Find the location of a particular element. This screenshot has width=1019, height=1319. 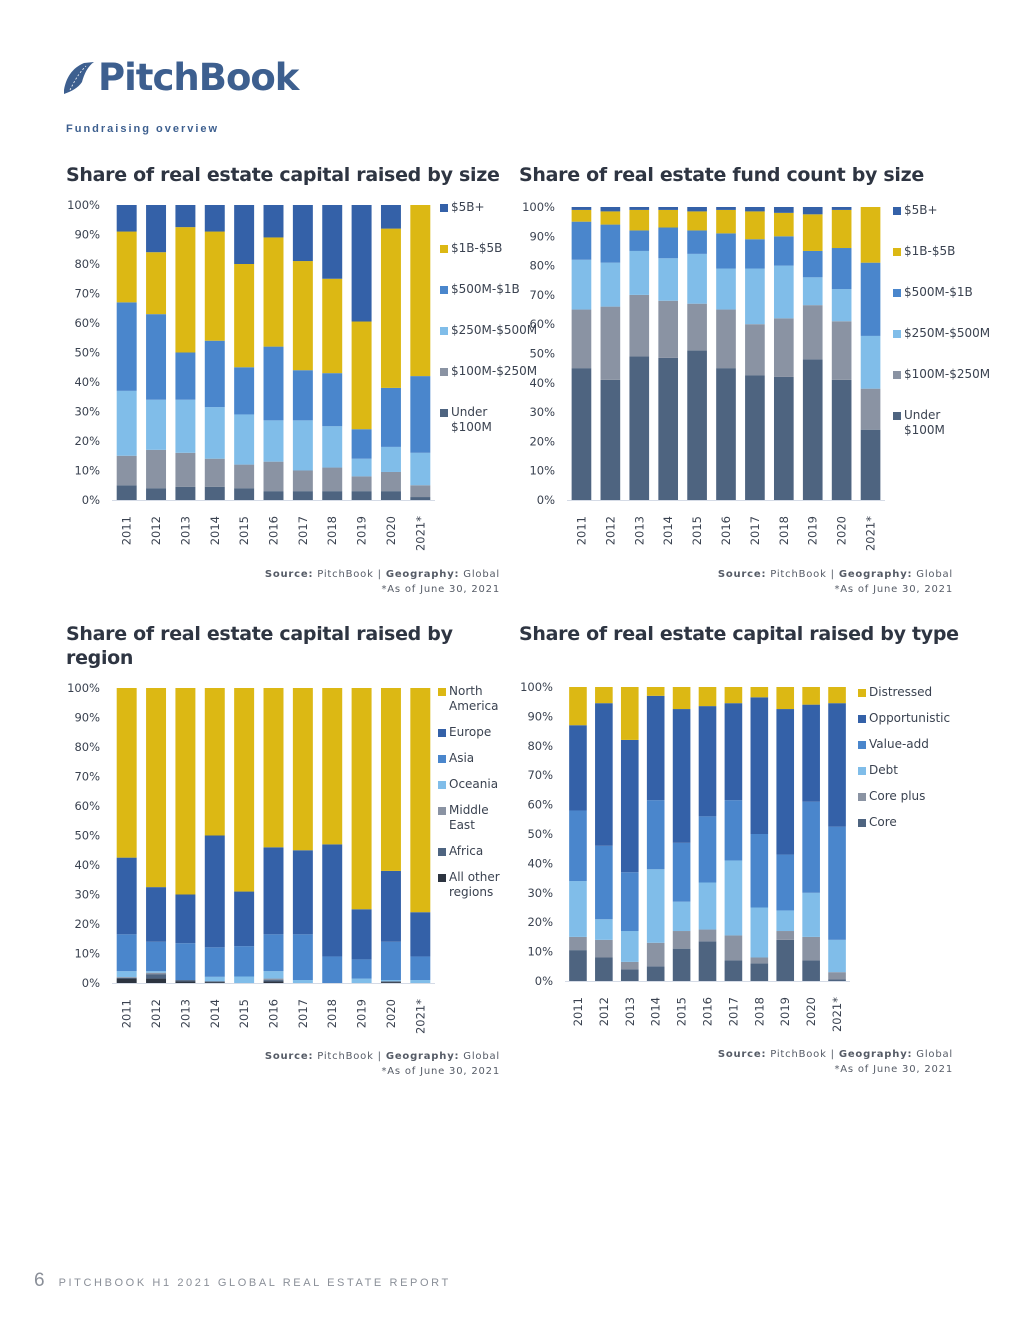

bar-stack-2015 is located at coordinates (697, 353).